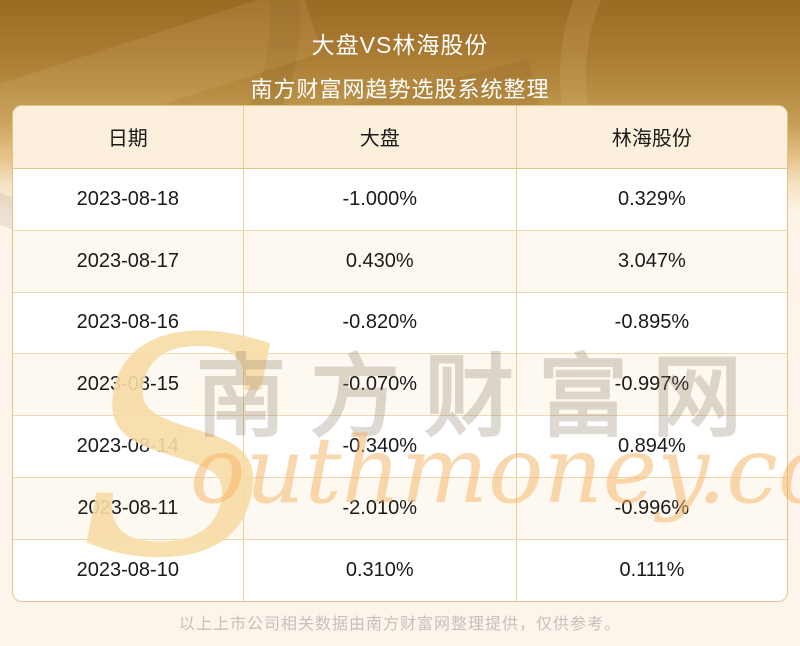  Describe the element at coordinates (651, 139) in the screenshot. I see `column-header-stock: 林海股份` at that location.